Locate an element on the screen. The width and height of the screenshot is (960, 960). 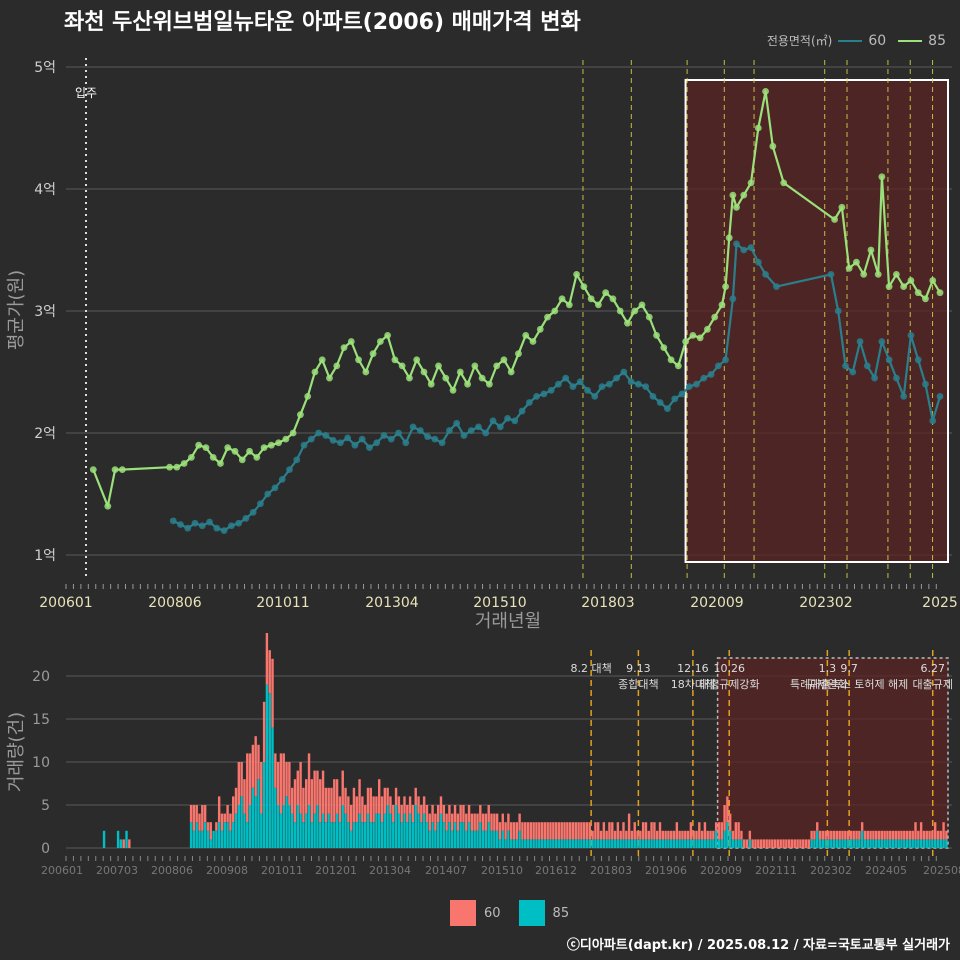
policy-annotation: 8.2 대책 is located at coordinates (591, 668).